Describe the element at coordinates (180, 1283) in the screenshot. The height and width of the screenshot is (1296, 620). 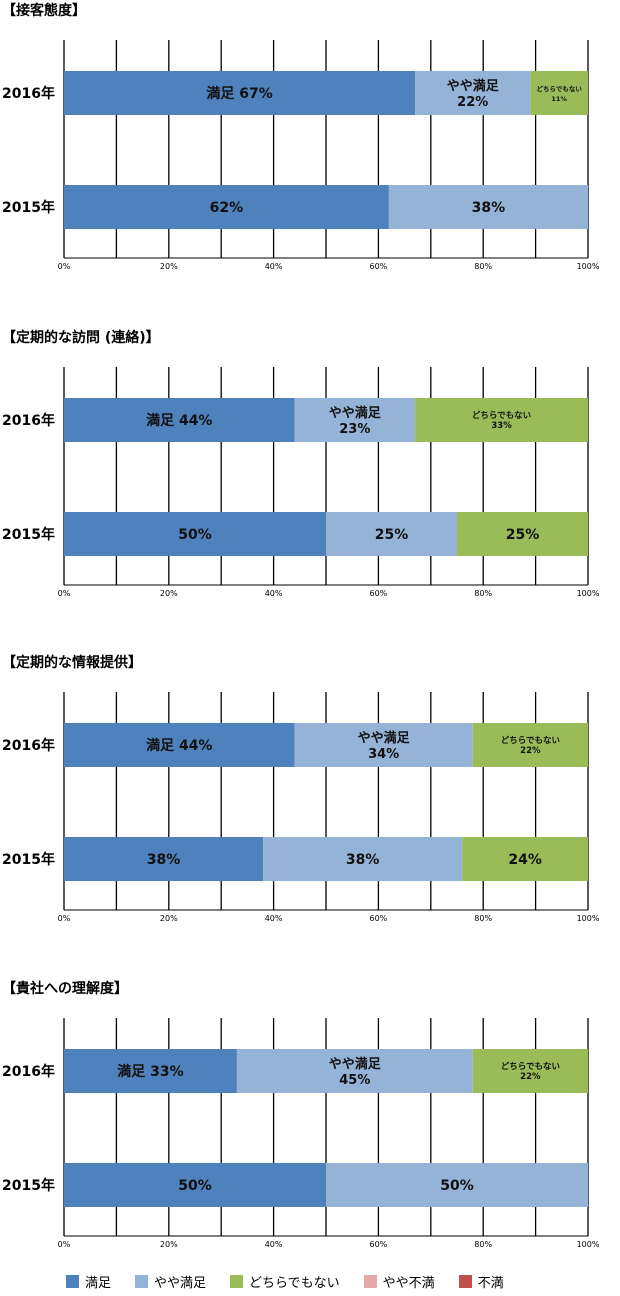
I see `legend-label: やや満足` at that location.